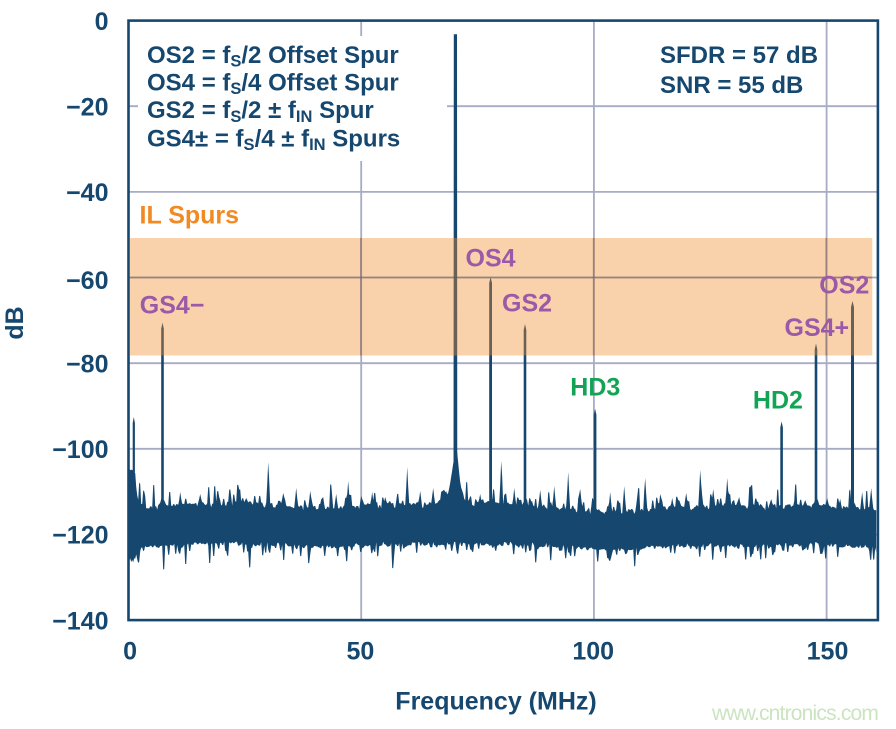  What do you see at coordinates (527, 304) in the screenshot?
I see `svg-text: GS2` at bounding box center [527, 304].